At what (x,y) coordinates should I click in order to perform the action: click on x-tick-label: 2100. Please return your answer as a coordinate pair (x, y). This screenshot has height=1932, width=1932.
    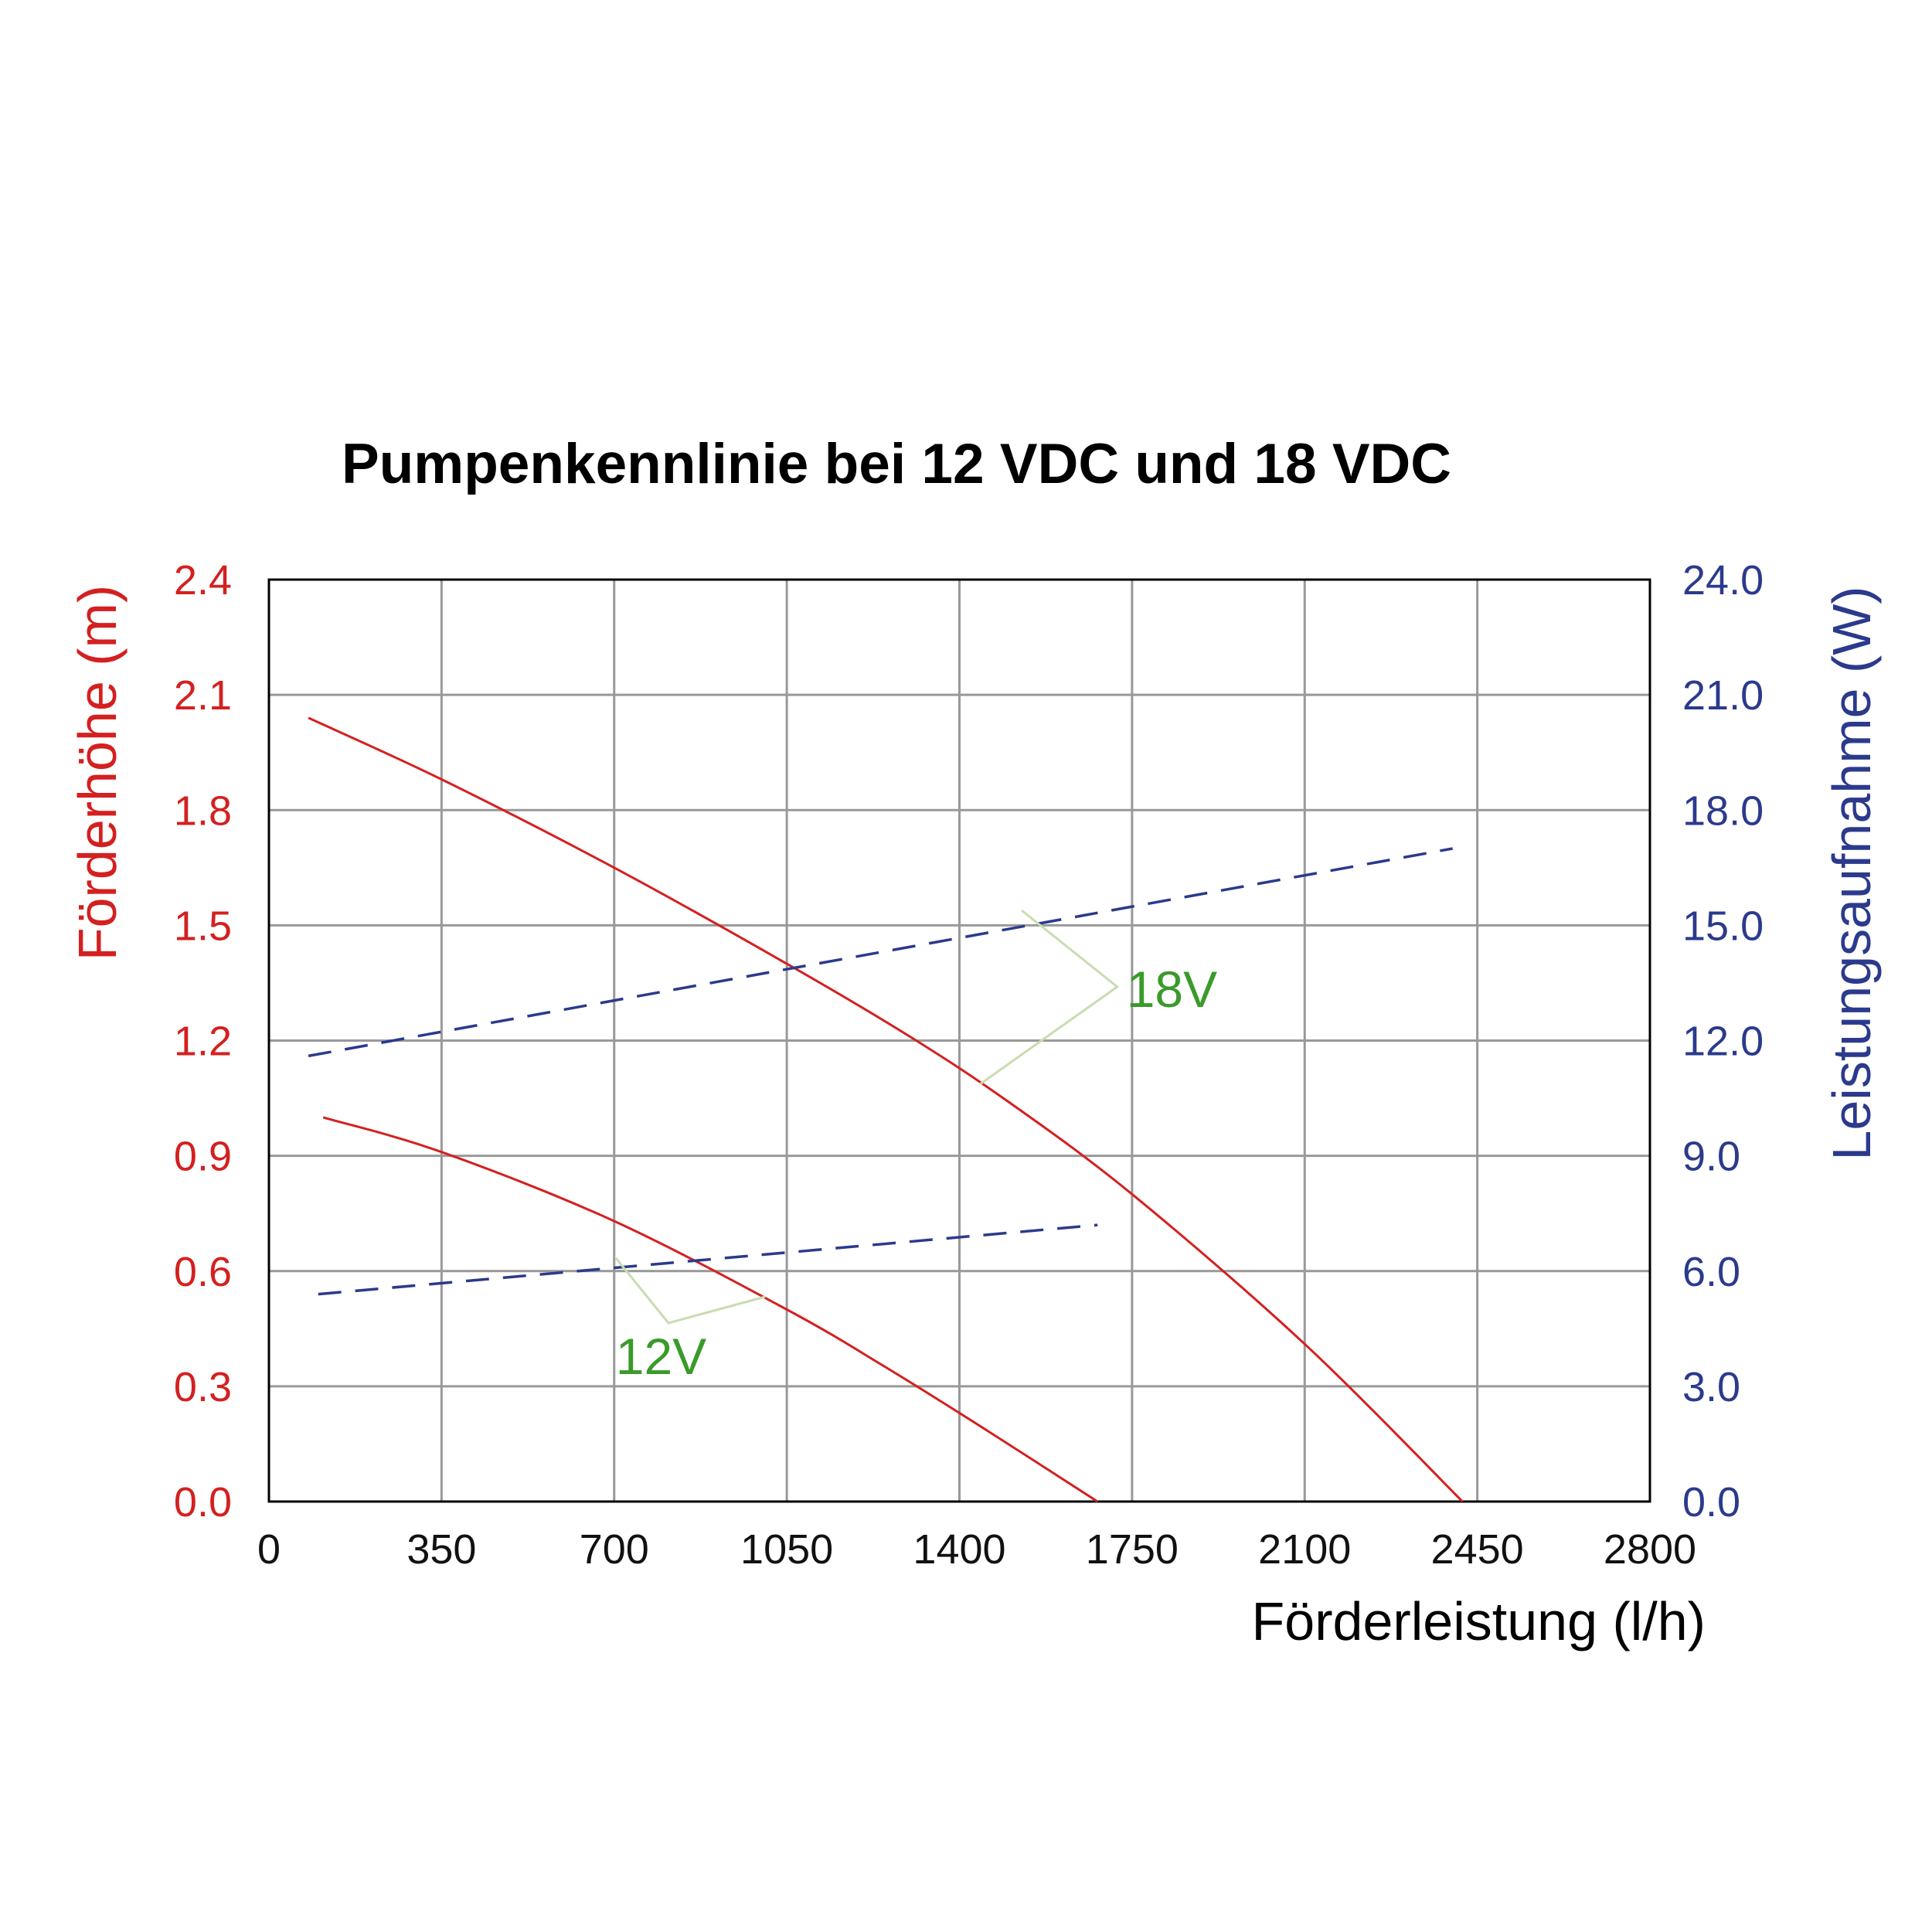
    Looking at the image, I should click on (1305, 1549).